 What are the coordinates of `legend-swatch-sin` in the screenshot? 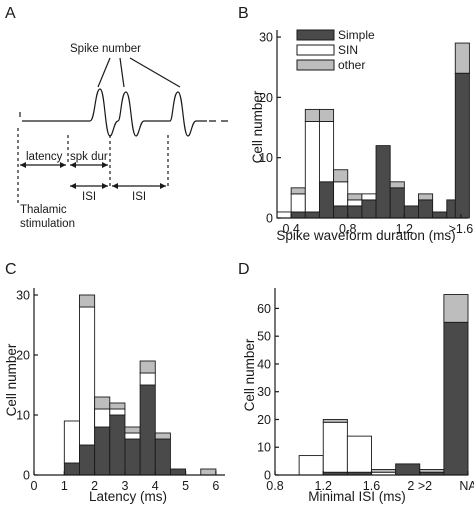 It's located at (315, 50).